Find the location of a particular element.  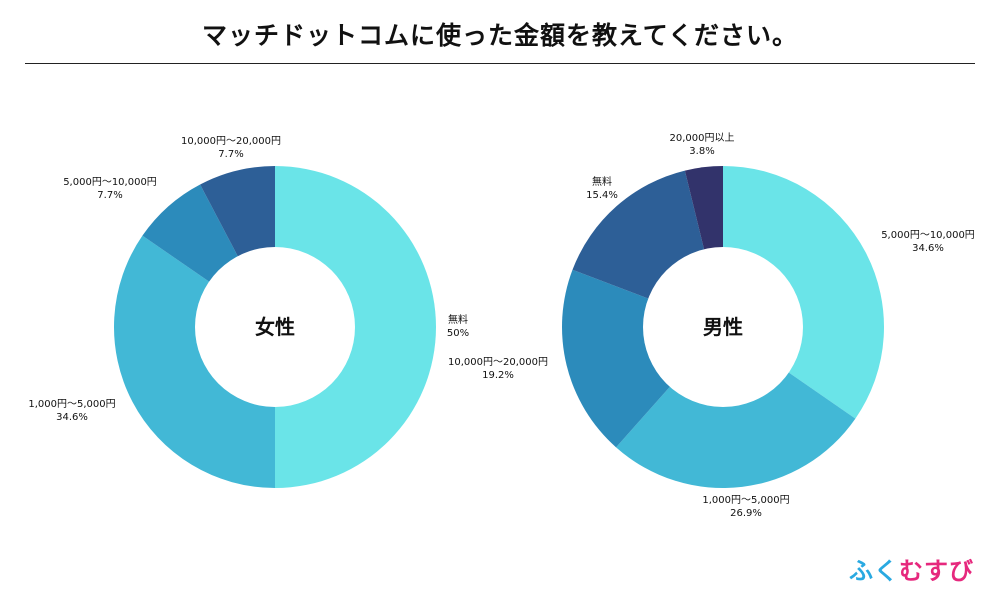

slice-percent: 50% is located at coordinates (458, 333).